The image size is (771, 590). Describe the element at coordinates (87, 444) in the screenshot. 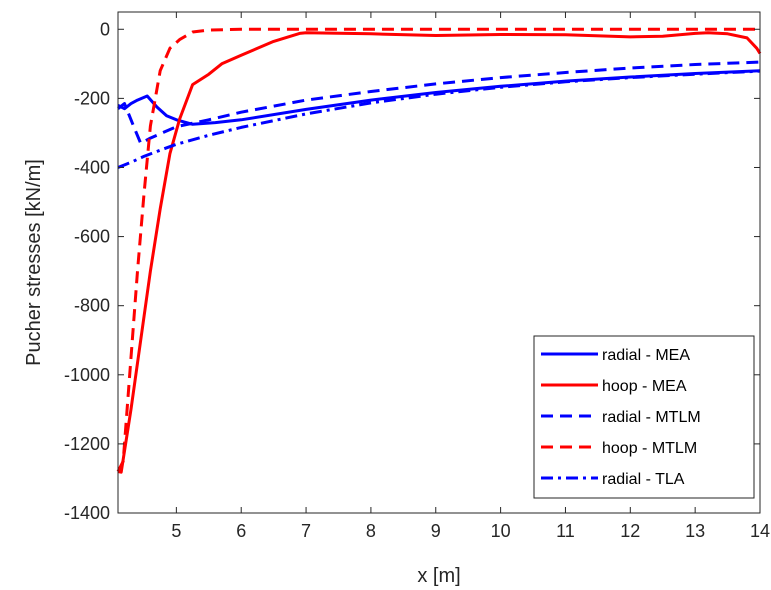

I see `y-tick-label: -1200` at that location.